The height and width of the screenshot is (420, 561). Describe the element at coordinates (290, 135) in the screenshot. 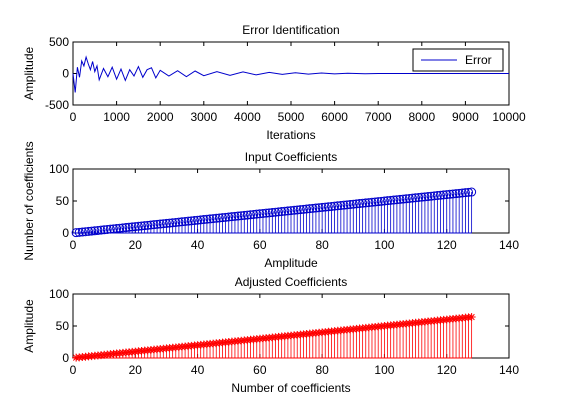

I see `x-axis-label: Iterations` at that location.